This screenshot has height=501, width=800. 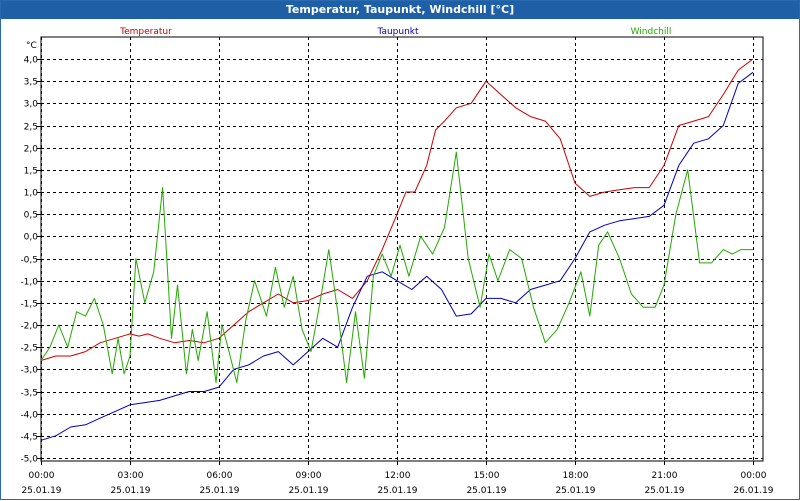 What do you see at coordinates (29, 416) in the screenshot?
I see `y-tick-label: -4,0` at bounding box center [29, 416].